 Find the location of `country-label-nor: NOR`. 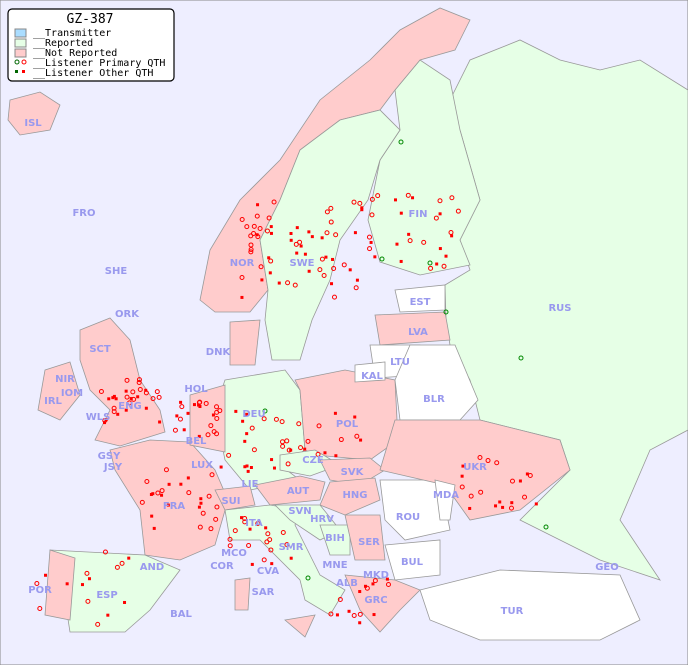

country-label-nor: NOR is located at coordinates (242, 263).